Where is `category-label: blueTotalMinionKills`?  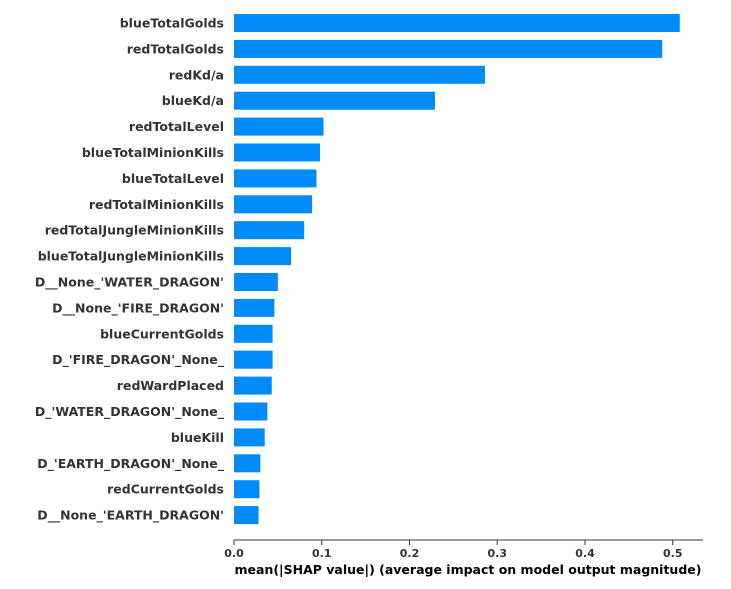 category-label: blueTotalMinionKills is located at coordinates (153, 152).